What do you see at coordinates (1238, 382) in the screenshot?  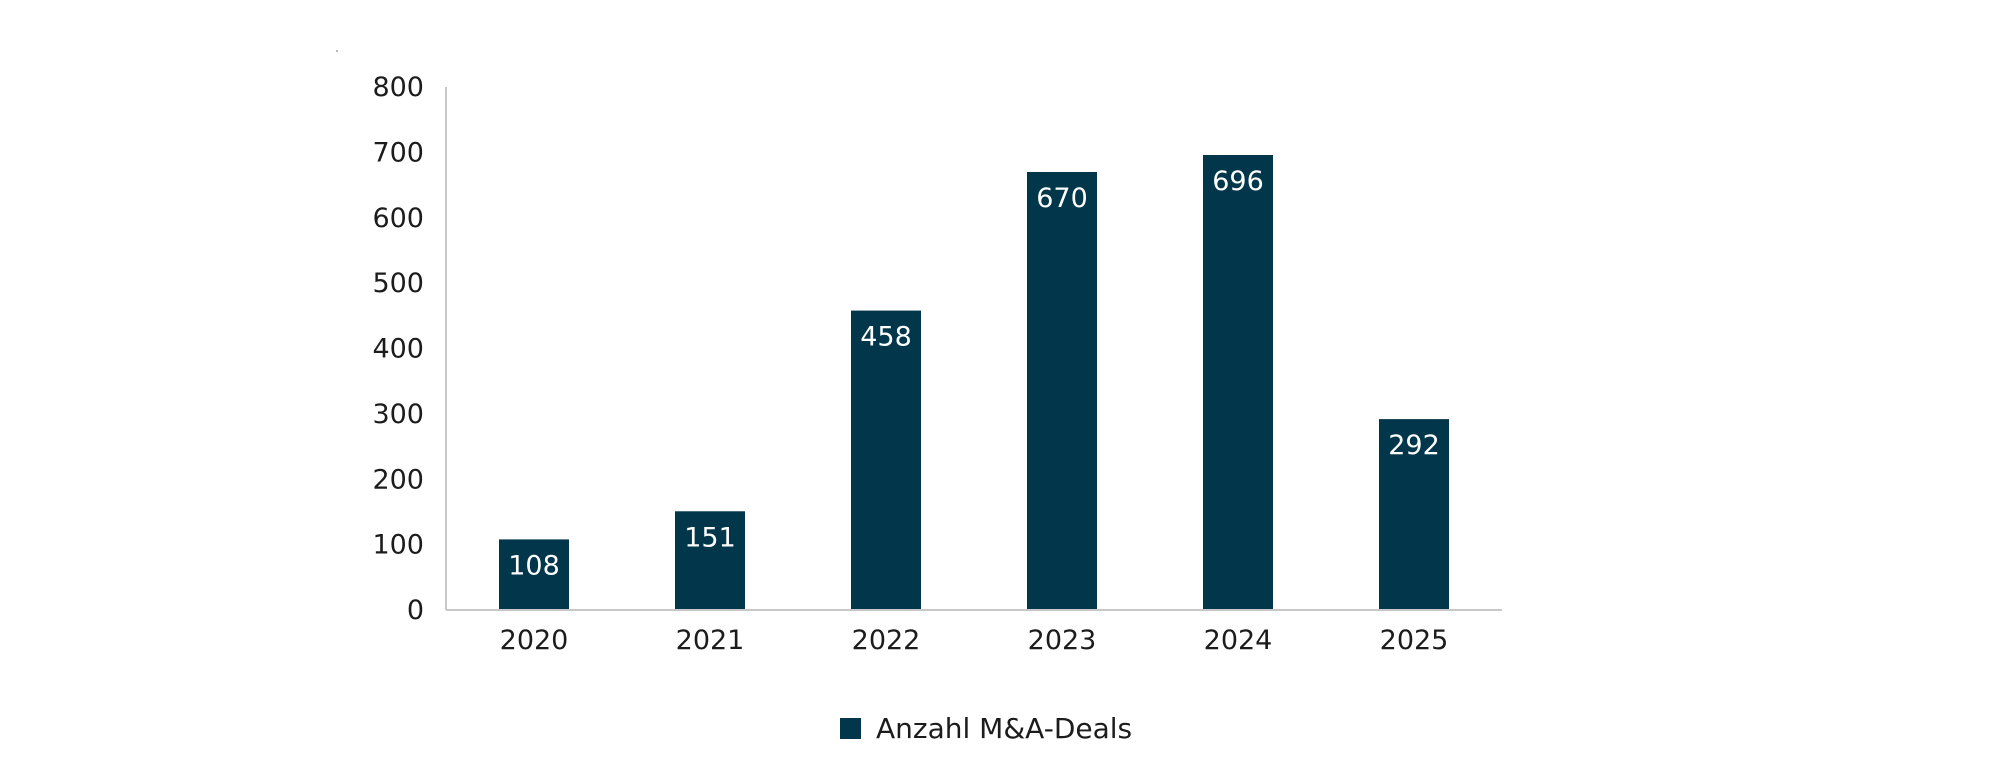 I see `bar-2024` at bounding box center [1238, 382].